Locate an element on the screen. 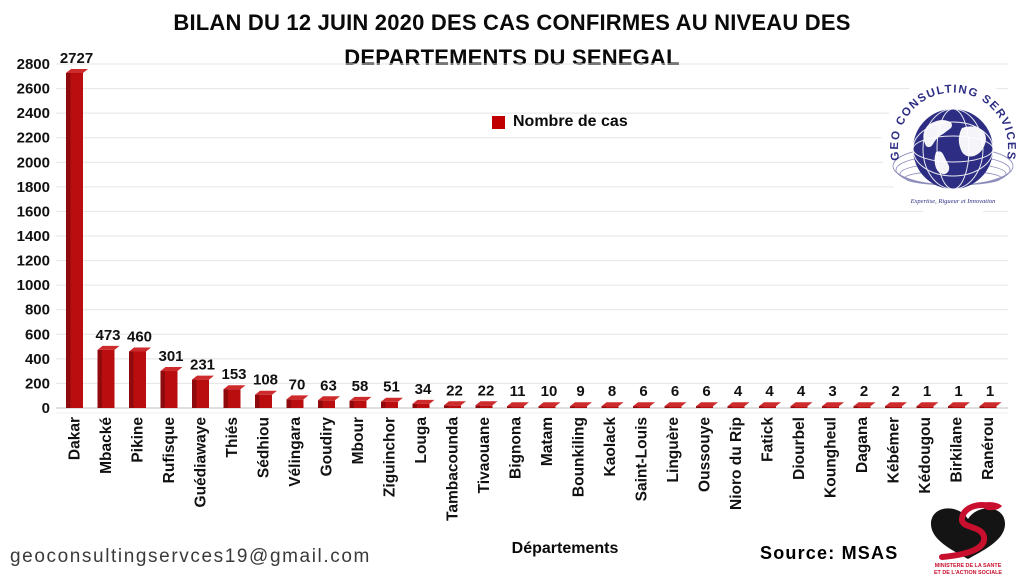 This screenshot has width=1024, height=576. bar-value-label: 108 is located at coordinates (265, 380).